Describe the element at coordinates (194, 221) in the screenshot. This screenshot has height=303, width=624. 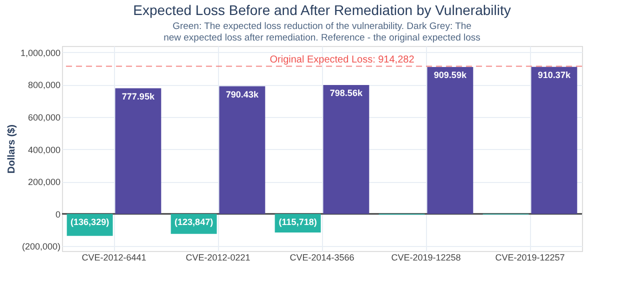
I see `data-label: (123,847)` at that location.